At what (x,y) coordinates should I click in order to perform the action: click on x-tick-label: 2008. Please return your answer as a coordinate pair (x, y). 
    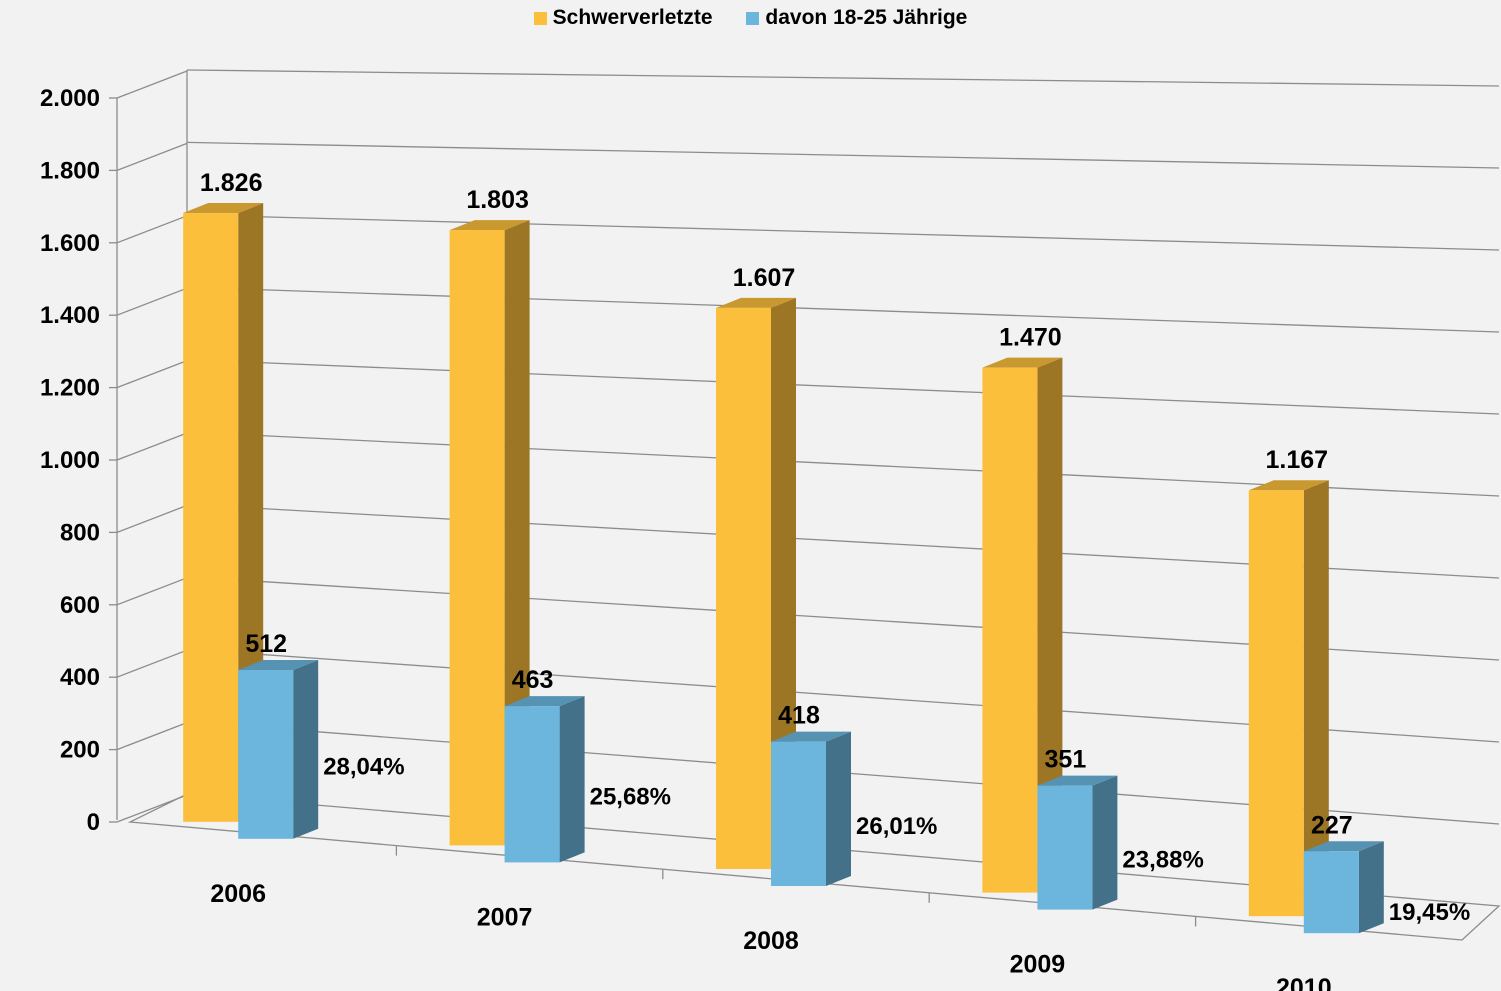
    Looking at the image, I should click on (771, 941).